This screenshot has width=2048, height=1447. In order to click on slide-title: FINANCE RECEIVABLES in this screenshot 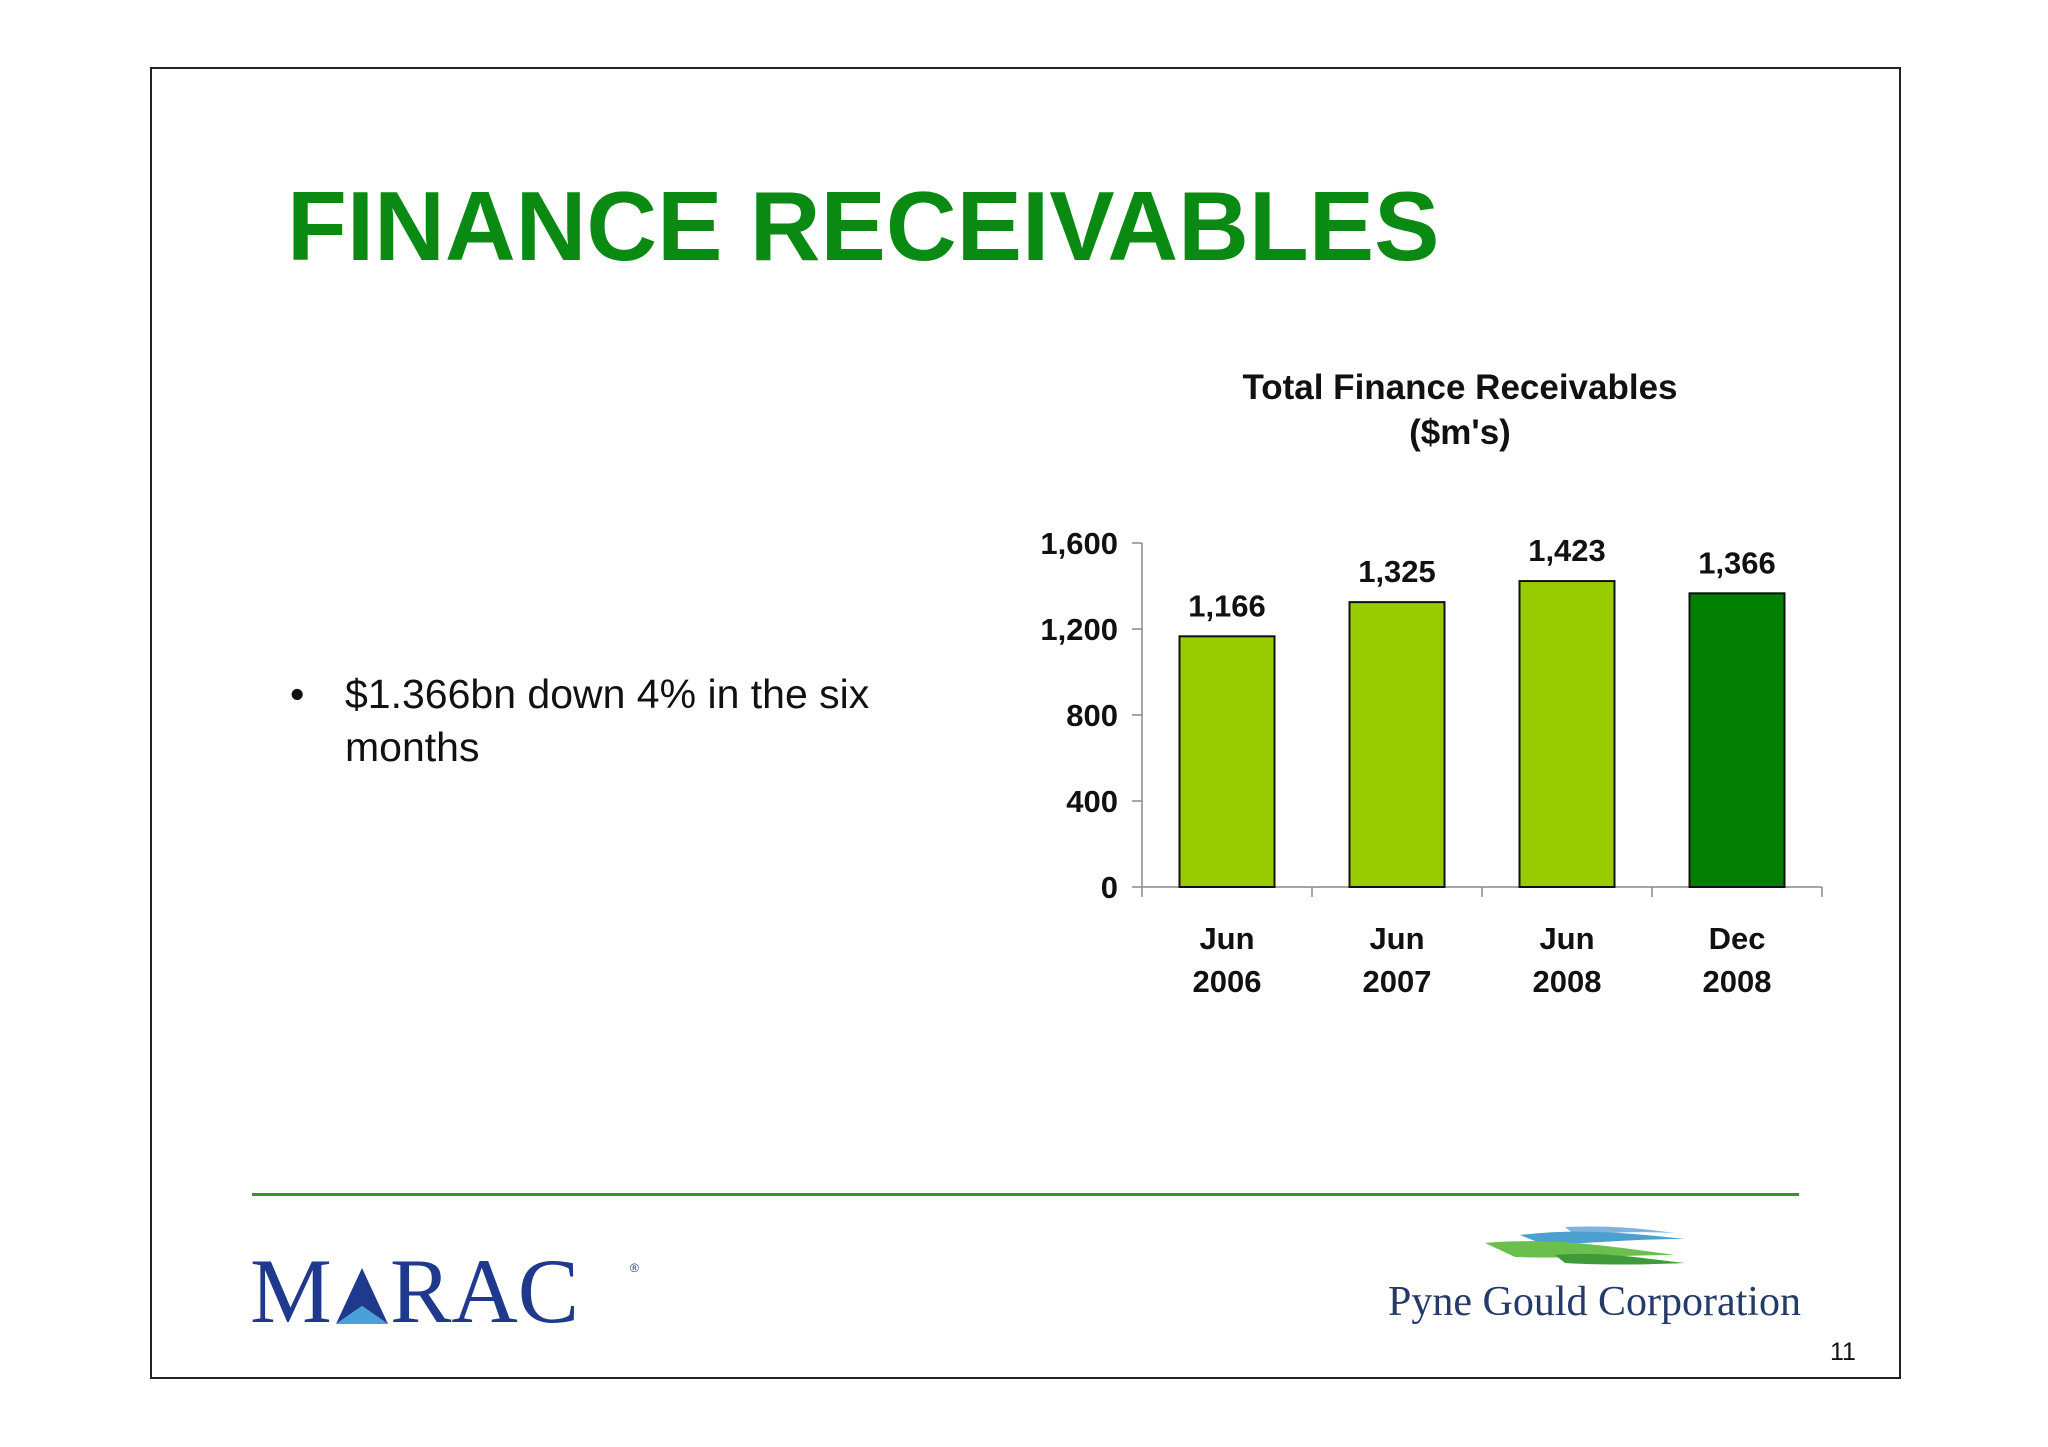, I will do `click(863, 226)`.